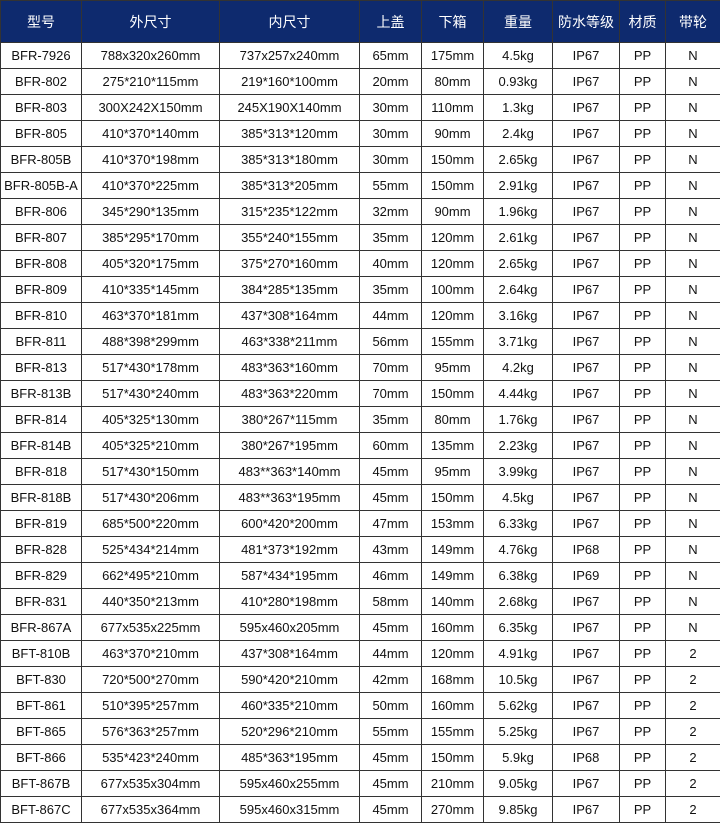 The height and width of the screenshot is (823, 720). Describe the element at coordinates (518, 731) in the screenshot. I see `cell-weight: 5.25kg` at that location.